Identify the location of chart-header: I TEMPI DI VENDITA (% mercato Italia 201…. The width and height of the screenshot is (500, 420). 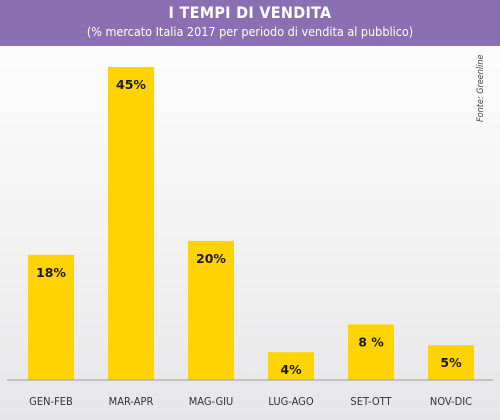
(250, 23).